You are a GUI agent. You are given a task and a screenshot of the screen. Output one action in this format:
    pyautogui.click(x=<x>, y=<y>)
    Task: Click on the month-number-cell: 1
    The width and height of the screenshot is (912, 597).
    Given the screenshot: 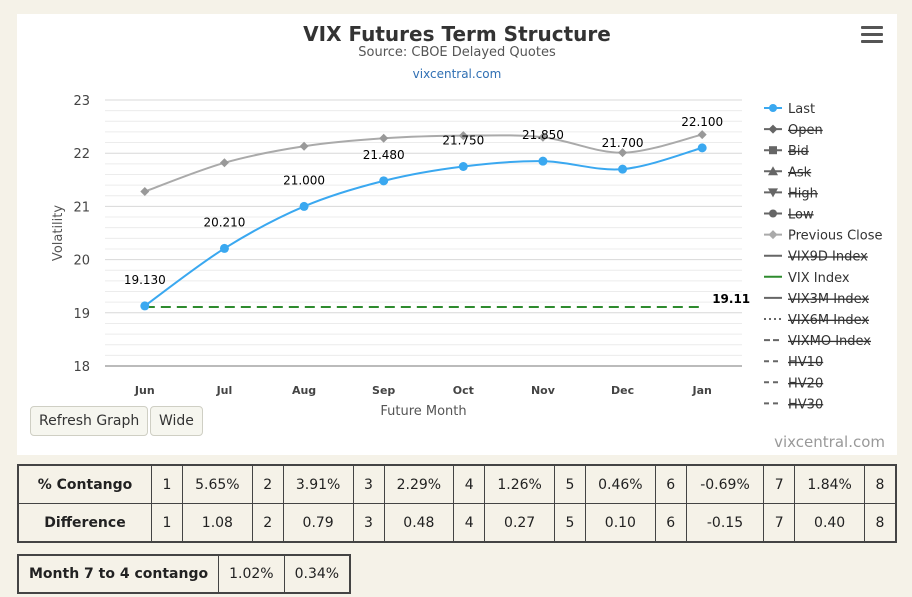 What is the action you would take?
    pyautogui.click(x=167, y=484)
    